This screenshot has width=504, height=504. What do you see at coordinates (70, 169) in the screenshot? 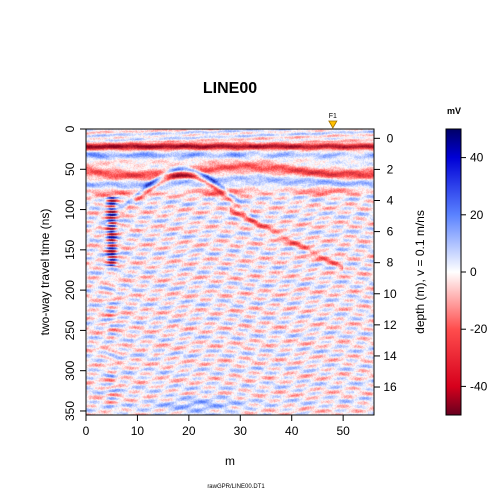
I see `y-tick-label: 50` at bounding box center [70, 169].